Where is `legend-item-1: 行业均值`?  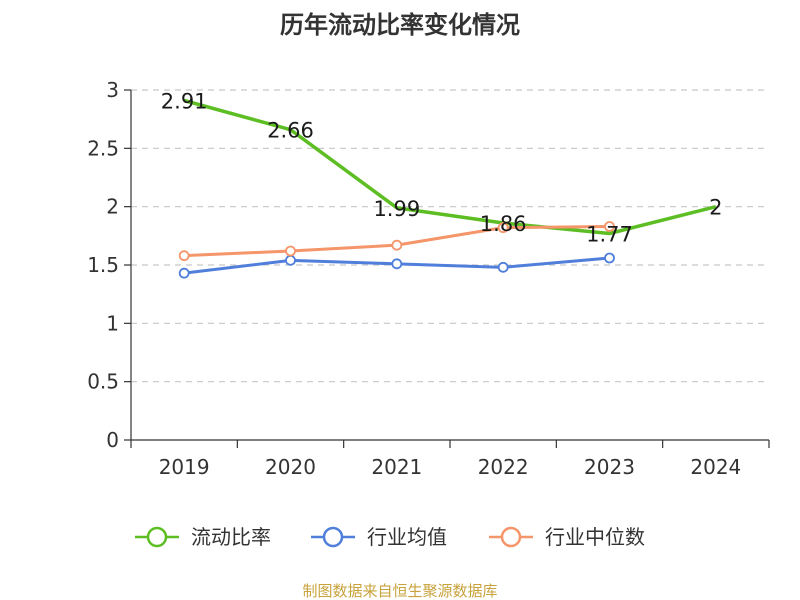
legend-item-1: 行业均值 is located at coordinates (379, 537).